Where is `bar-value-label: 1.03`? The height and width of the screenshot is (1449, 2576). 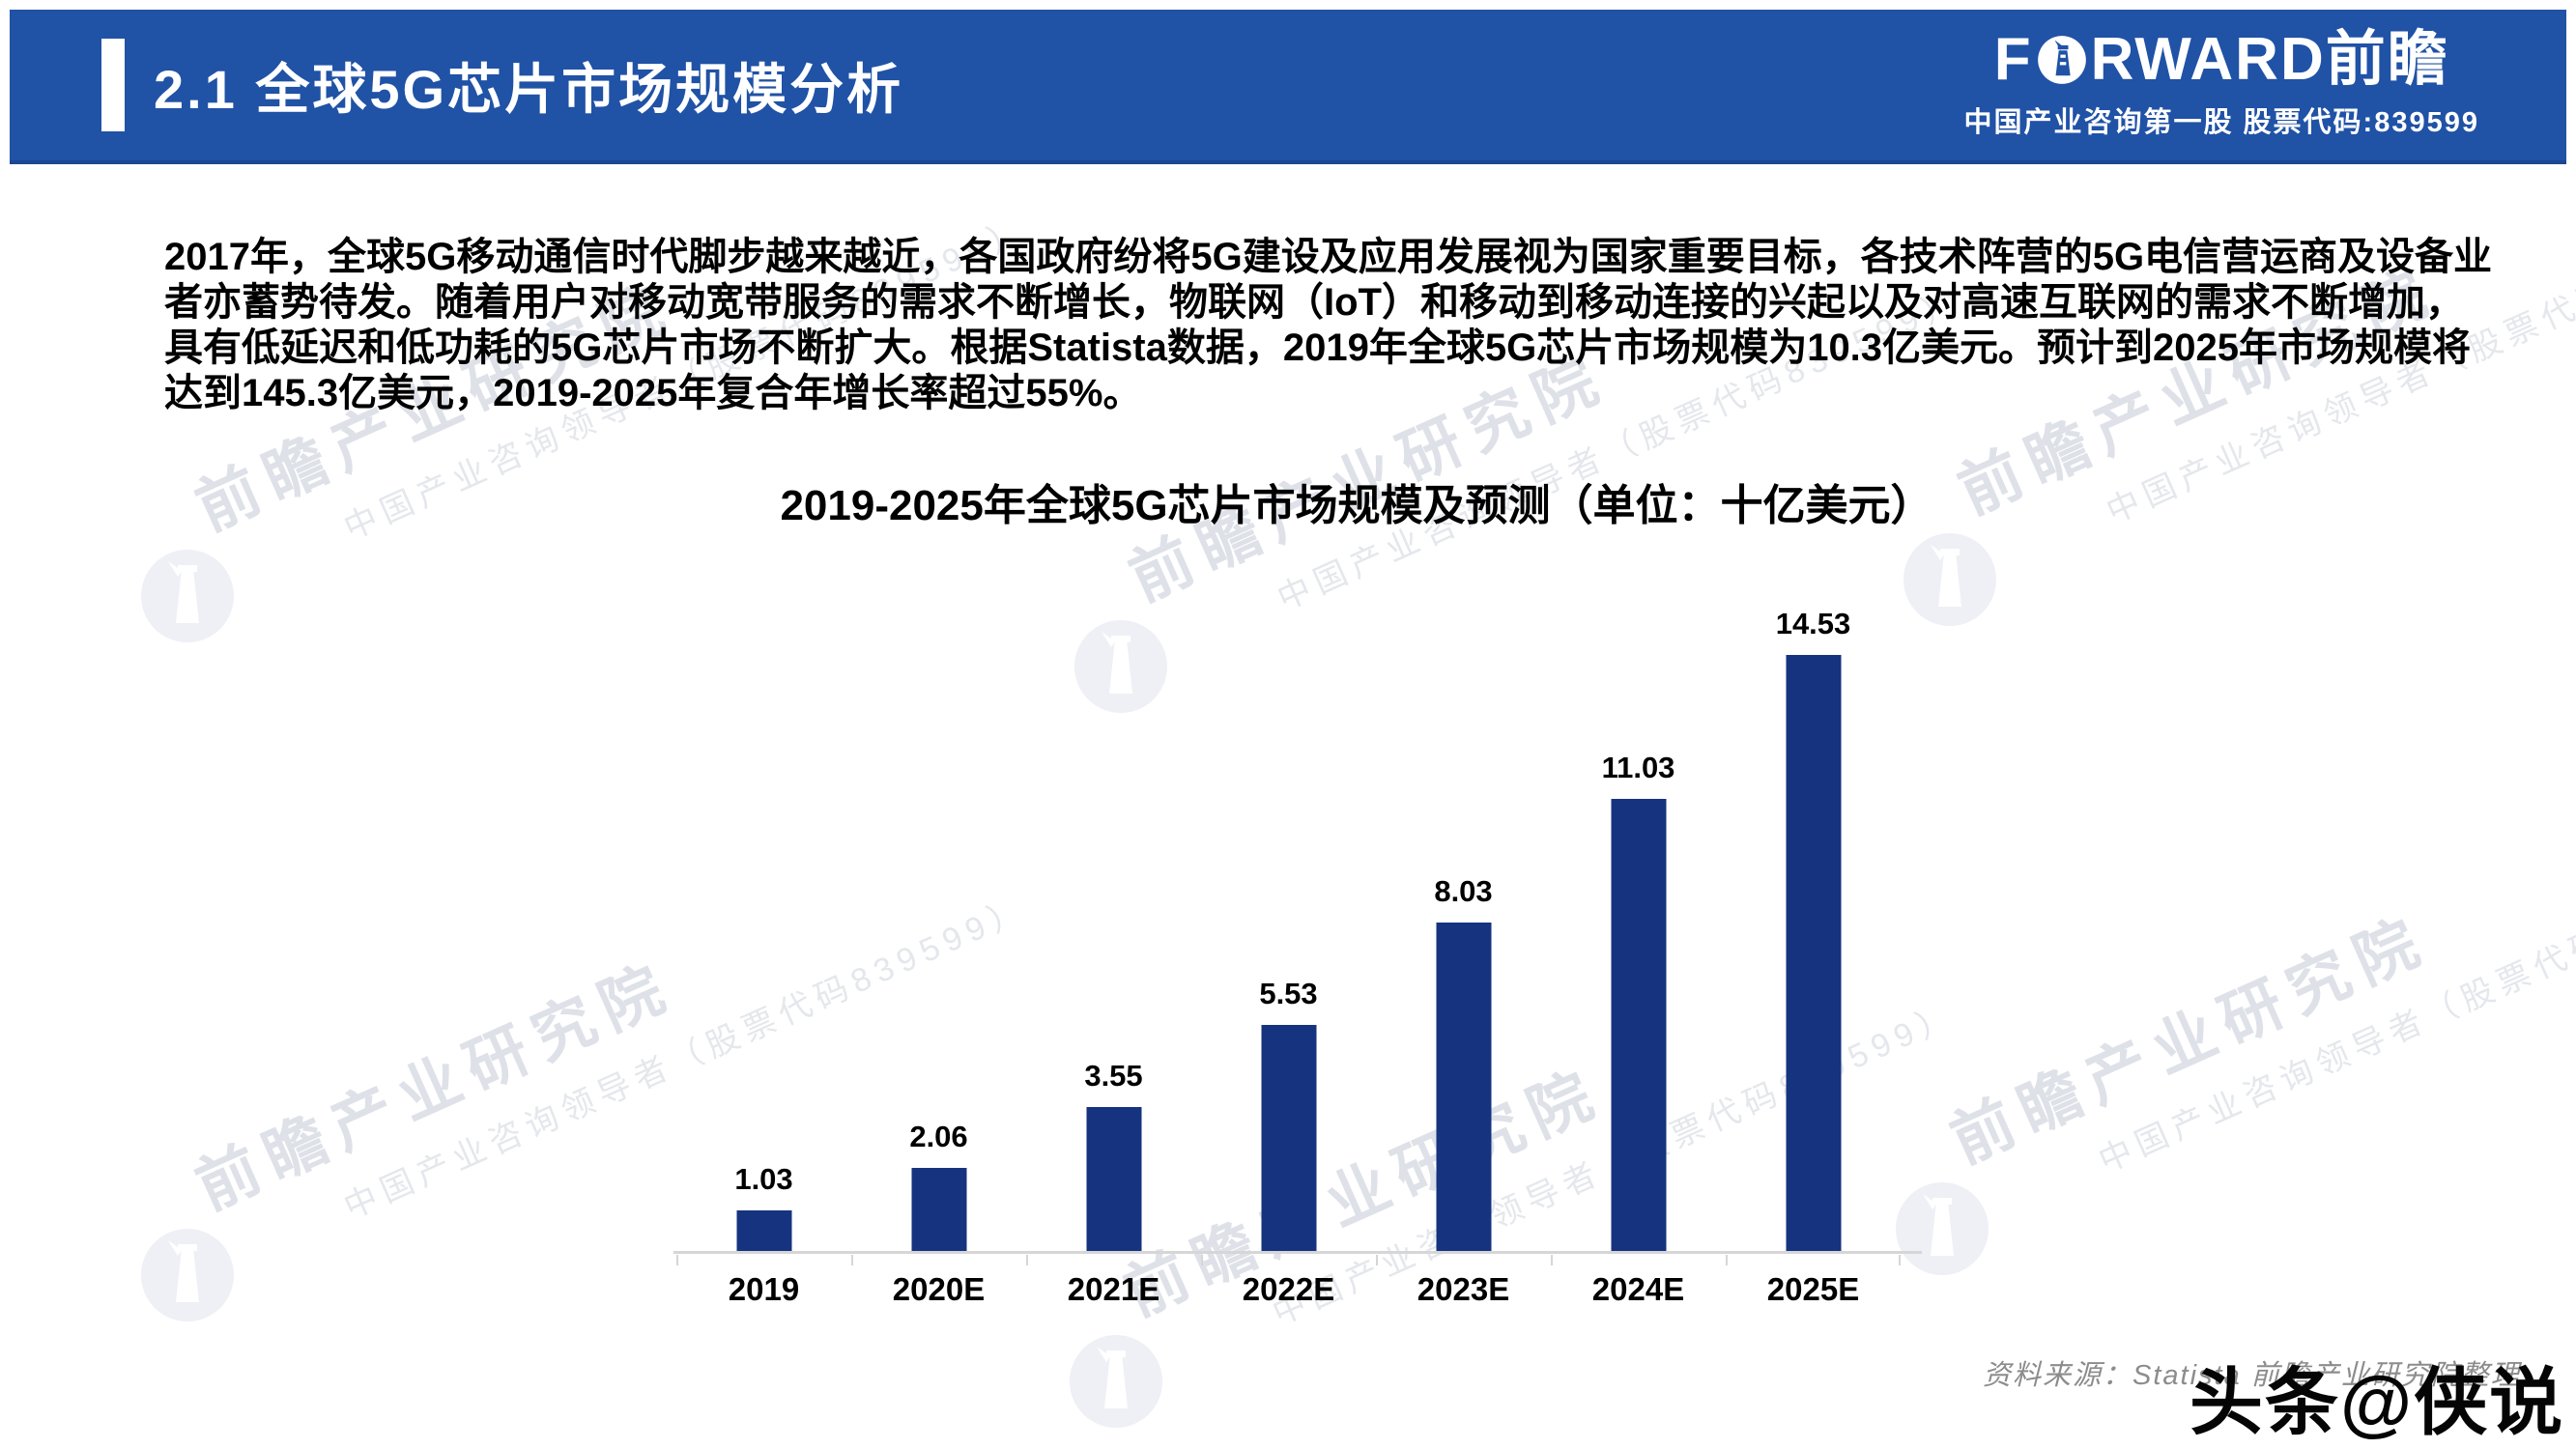 bar-value-label: 1.03 is located at coordinates (764, 1179).